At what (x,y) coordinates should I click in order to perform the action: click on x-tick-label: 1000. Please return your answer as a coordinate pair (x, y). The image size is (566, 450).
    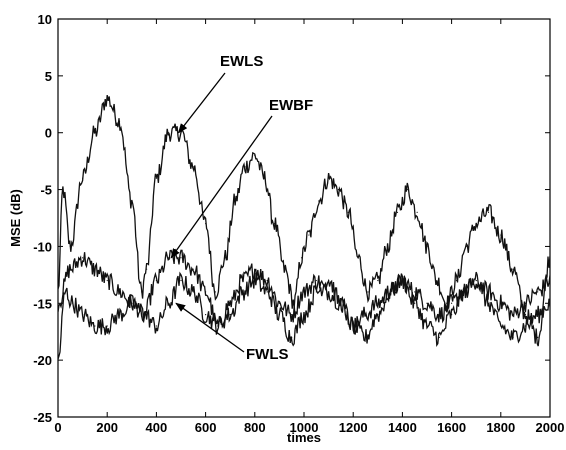
    Looking at the image, I should click on (304, 427).